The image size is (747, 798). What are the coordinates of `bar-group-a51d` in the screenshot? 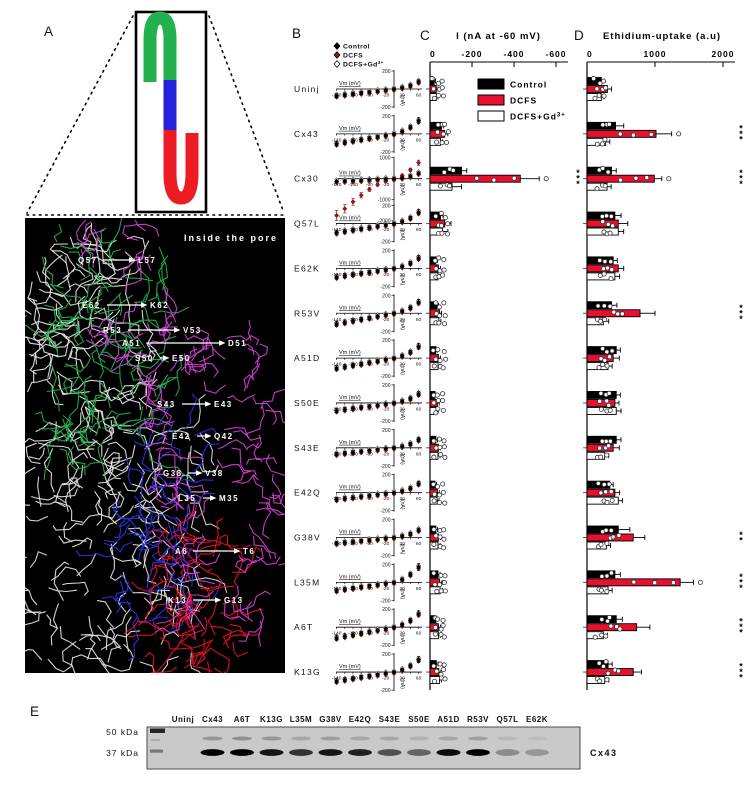 It's located at (437, 358).